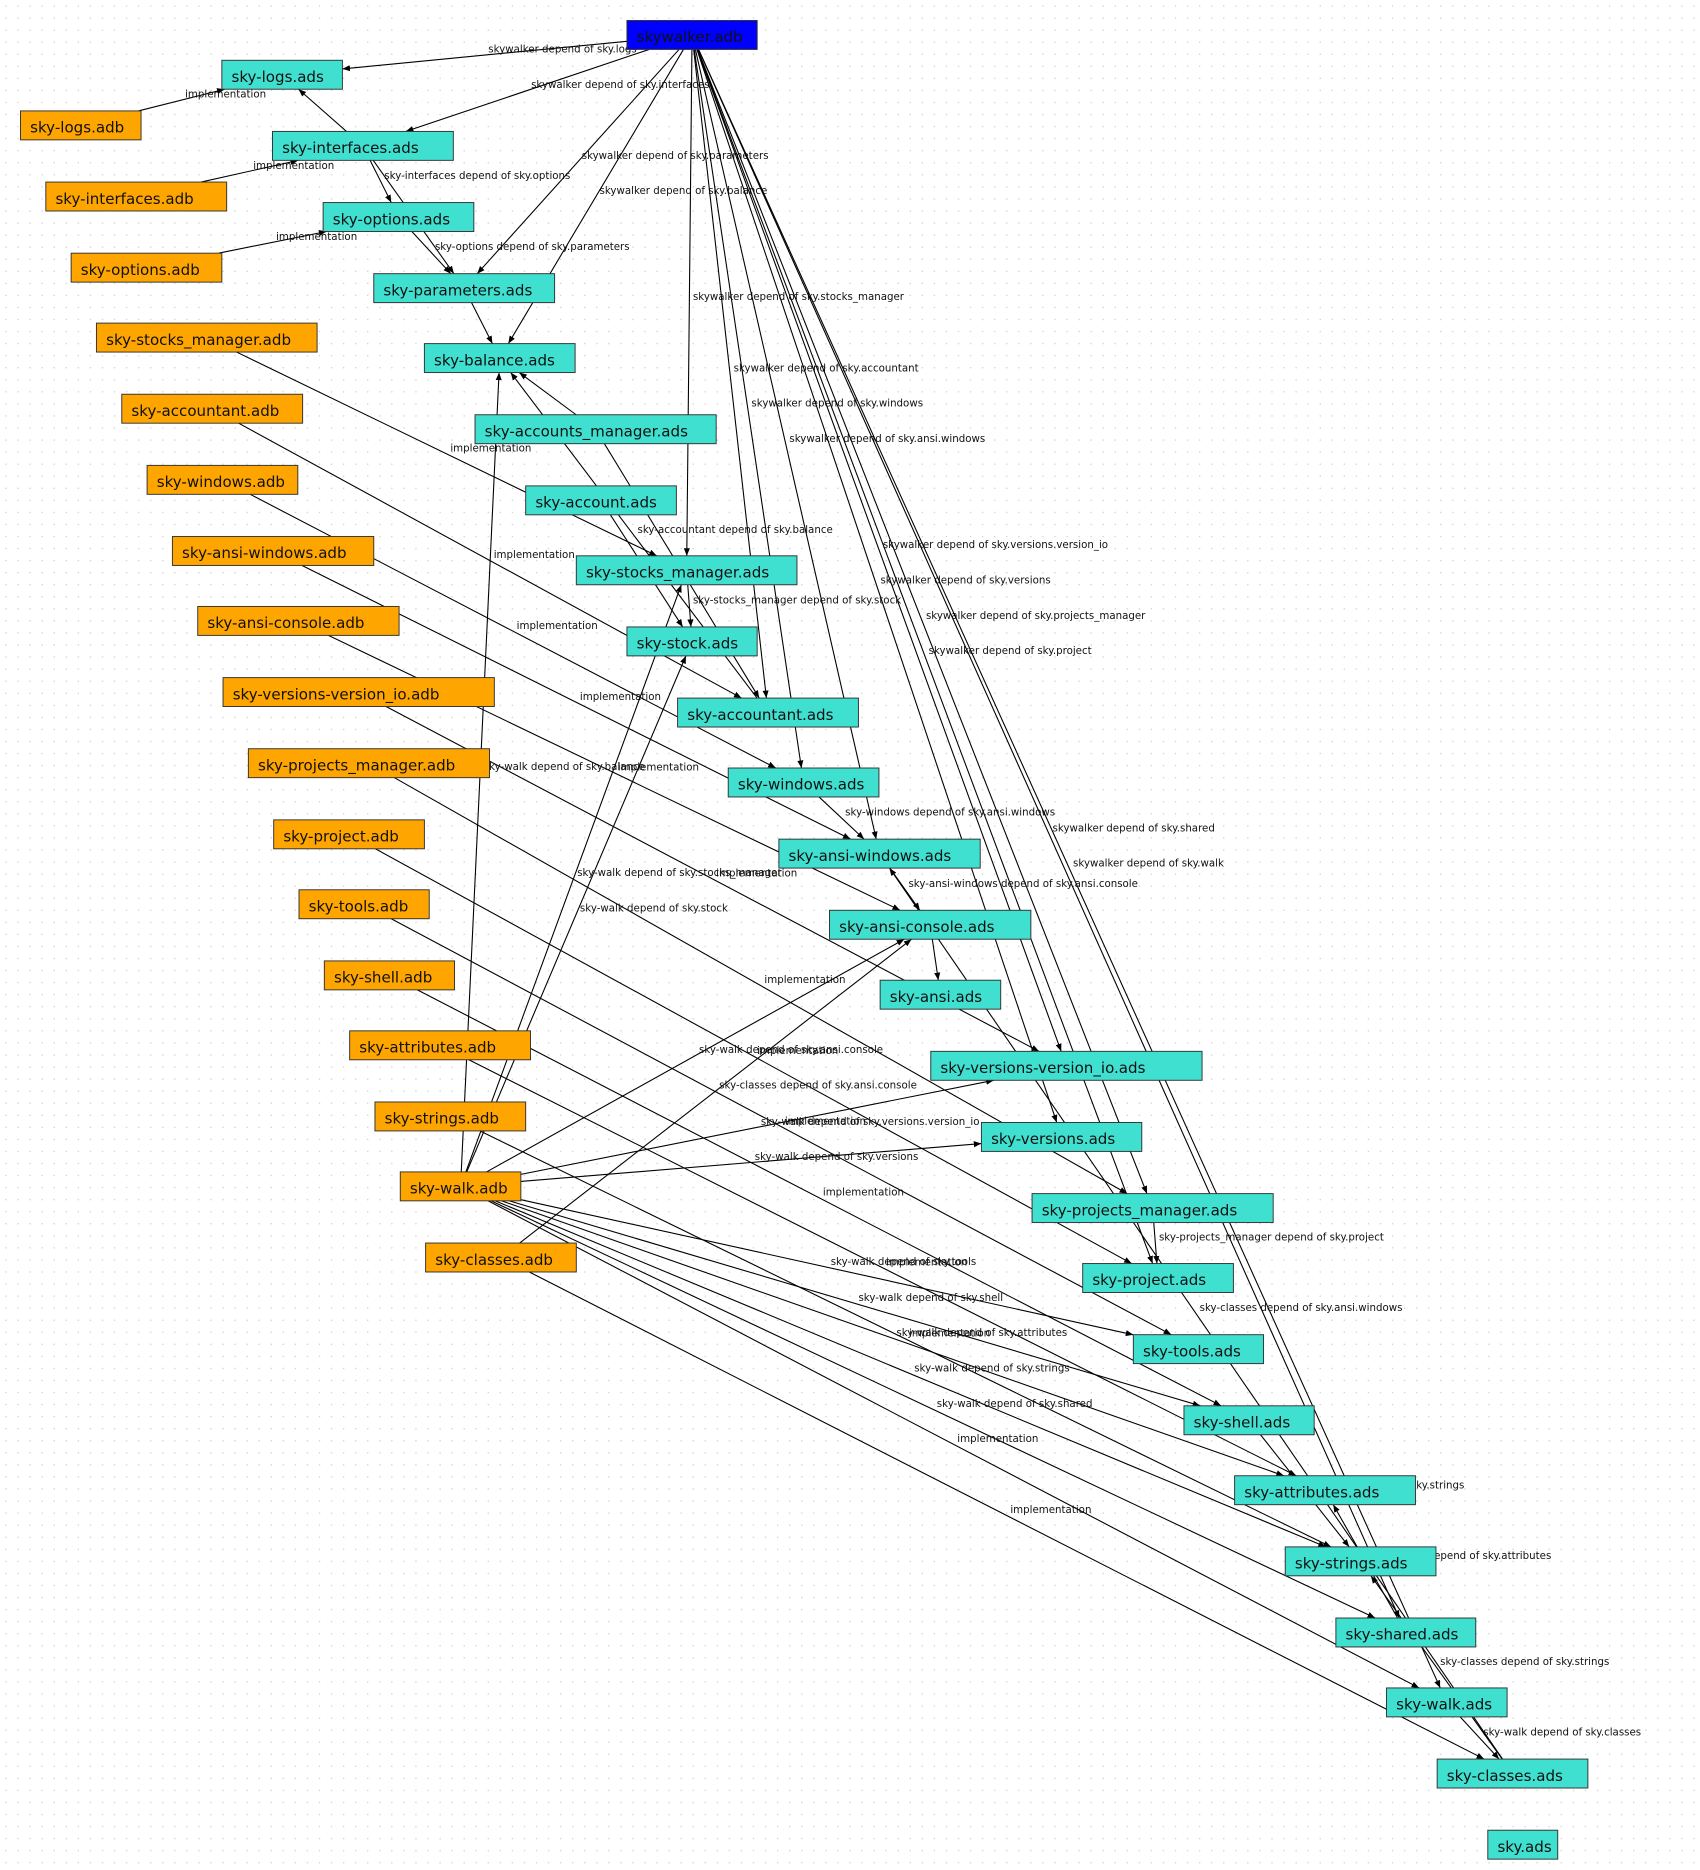 Image resolution: width=1700 pixels, height=1870 pixels. I want to click on node-label: sky-windows.adb, so click(221, 482).